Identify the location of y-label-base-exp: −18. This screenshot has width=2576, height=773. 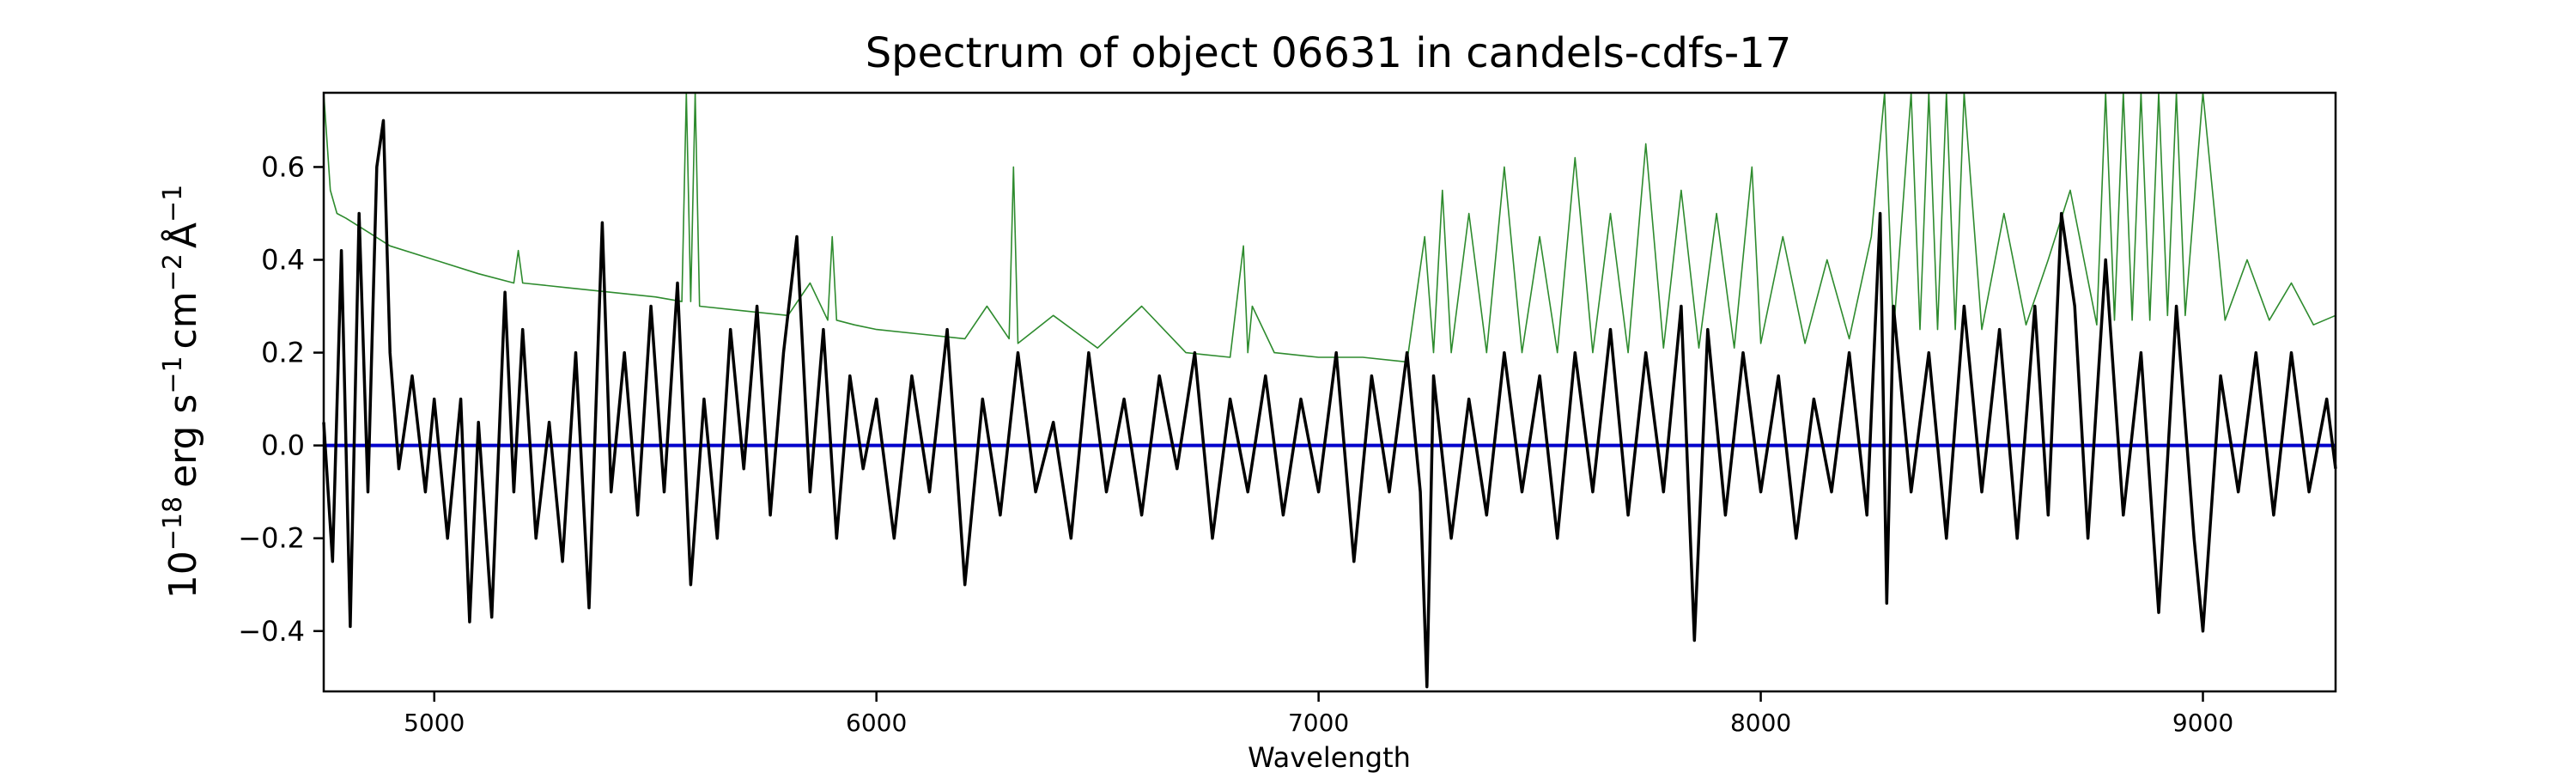
(173, 523).